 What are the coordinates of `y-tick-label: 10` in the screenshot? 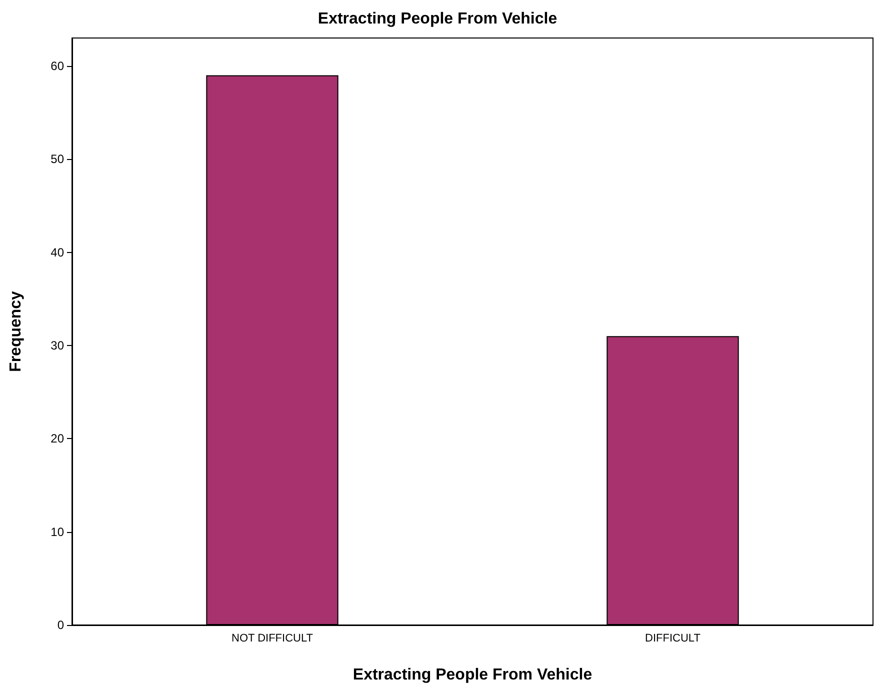 It's located at (57, 531).